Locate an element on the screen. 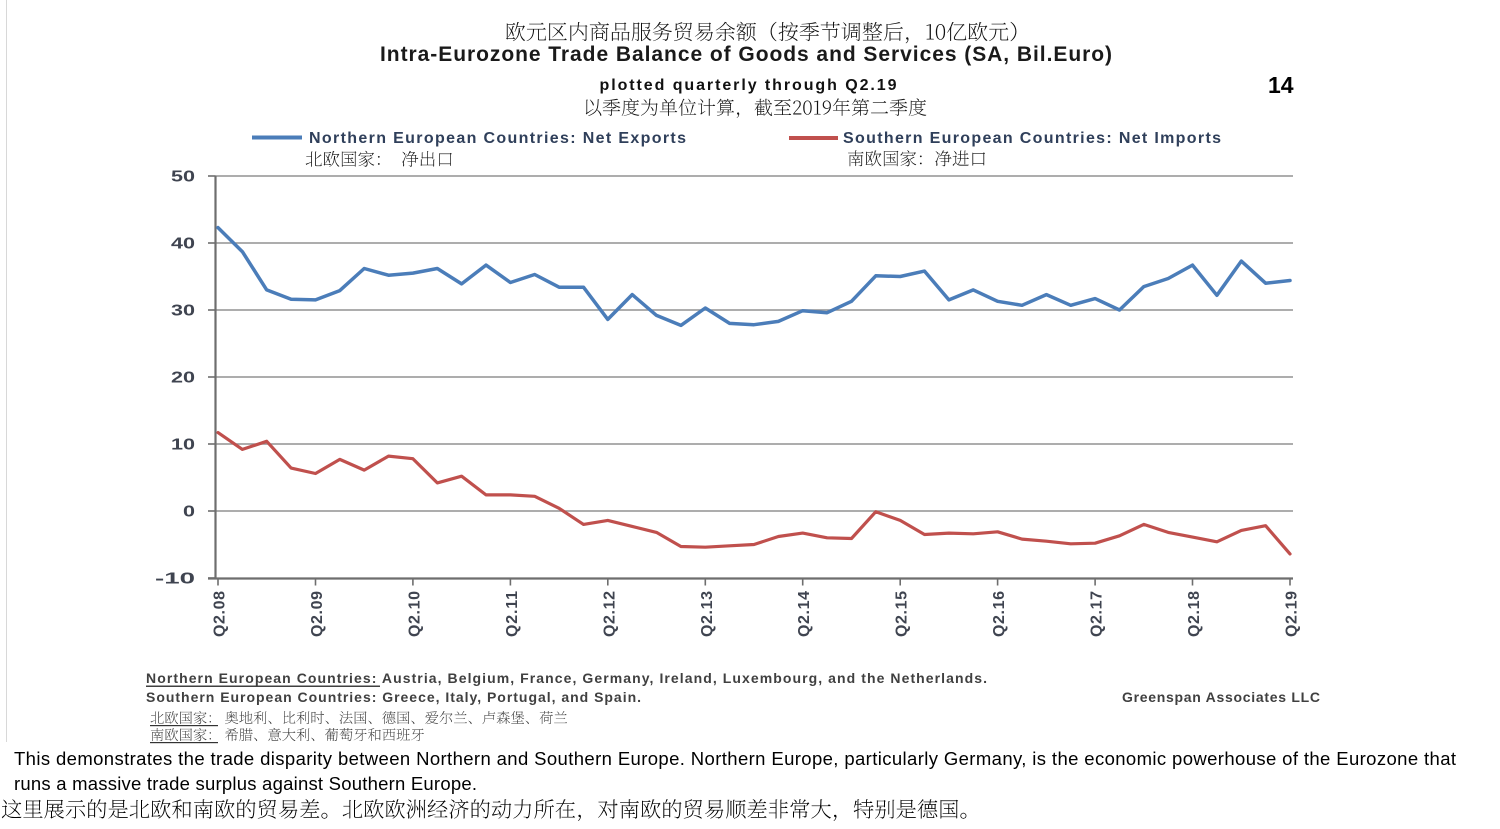 This screenshot has width=1500, height=829. svg-text: 30 is located at coordinates (183, 311).